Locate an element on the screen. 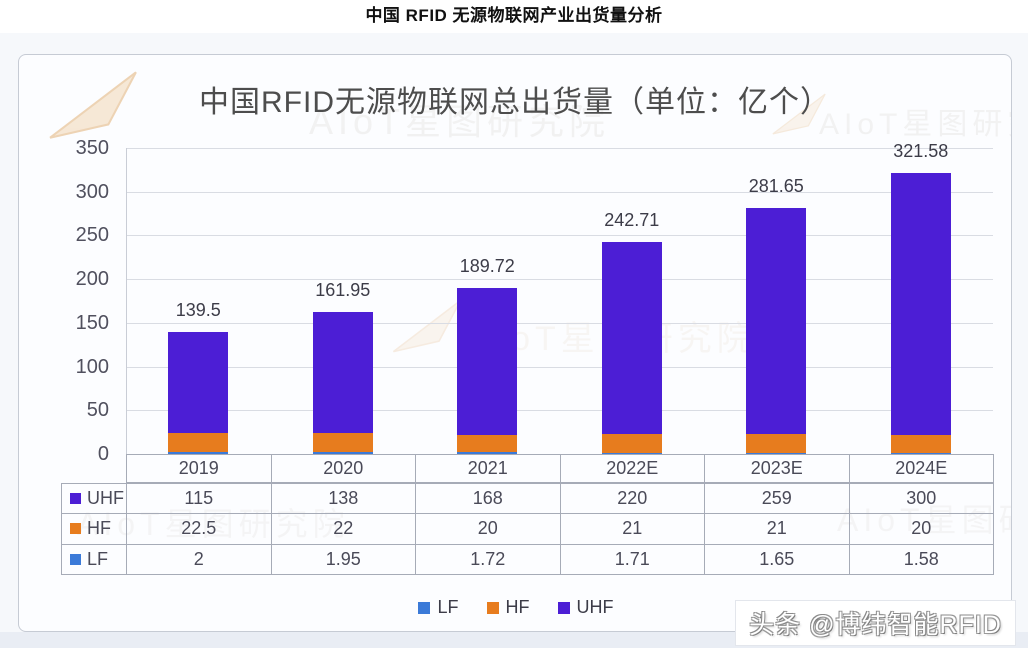  y-axis-tick-label: 350 is located at coordinates (92, 148).